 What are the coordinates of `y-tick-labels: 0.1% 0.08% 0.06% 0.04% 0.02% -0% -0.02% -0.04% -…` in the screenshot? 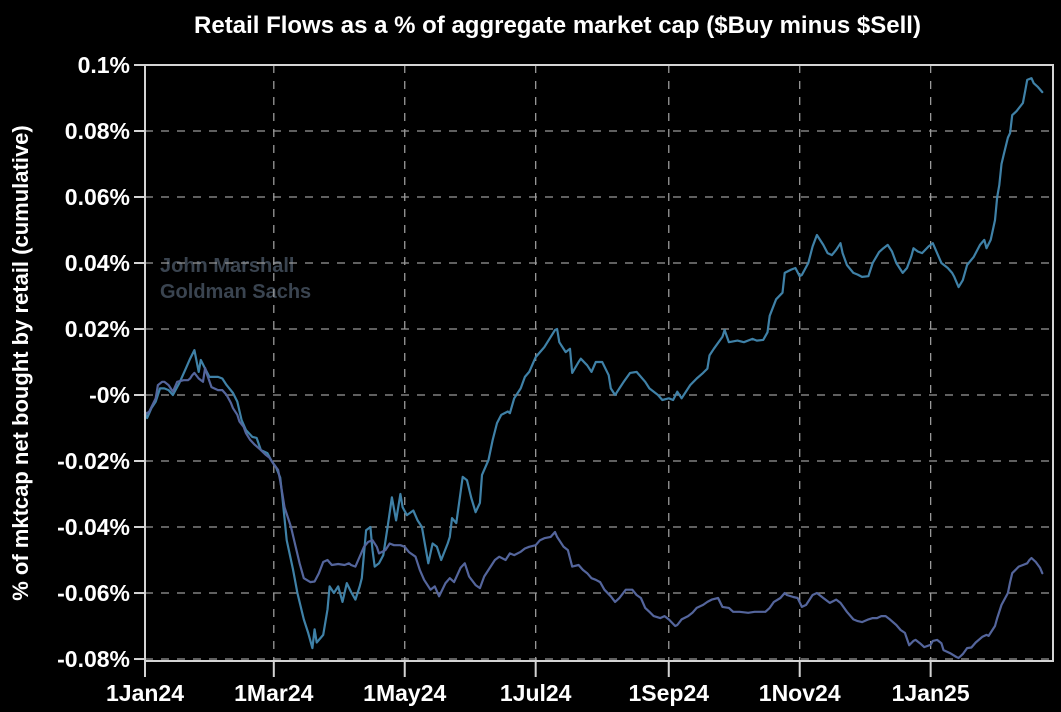 It's located at (93, 362).